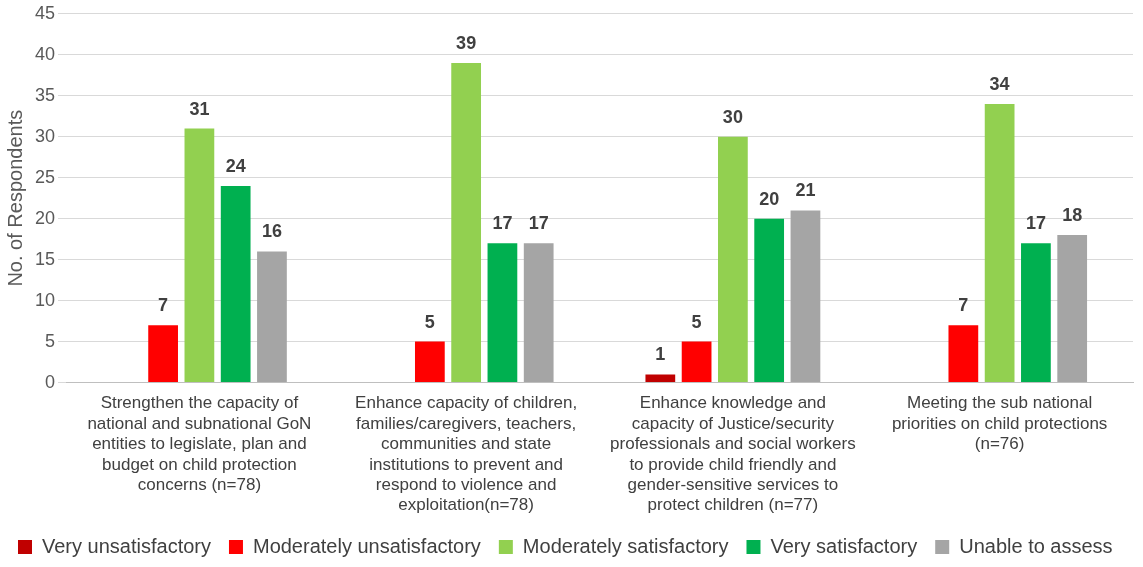 The height and width of the screenshot is (567, 1143). I want to click on y-tick-label: 10, so click(45, 299).